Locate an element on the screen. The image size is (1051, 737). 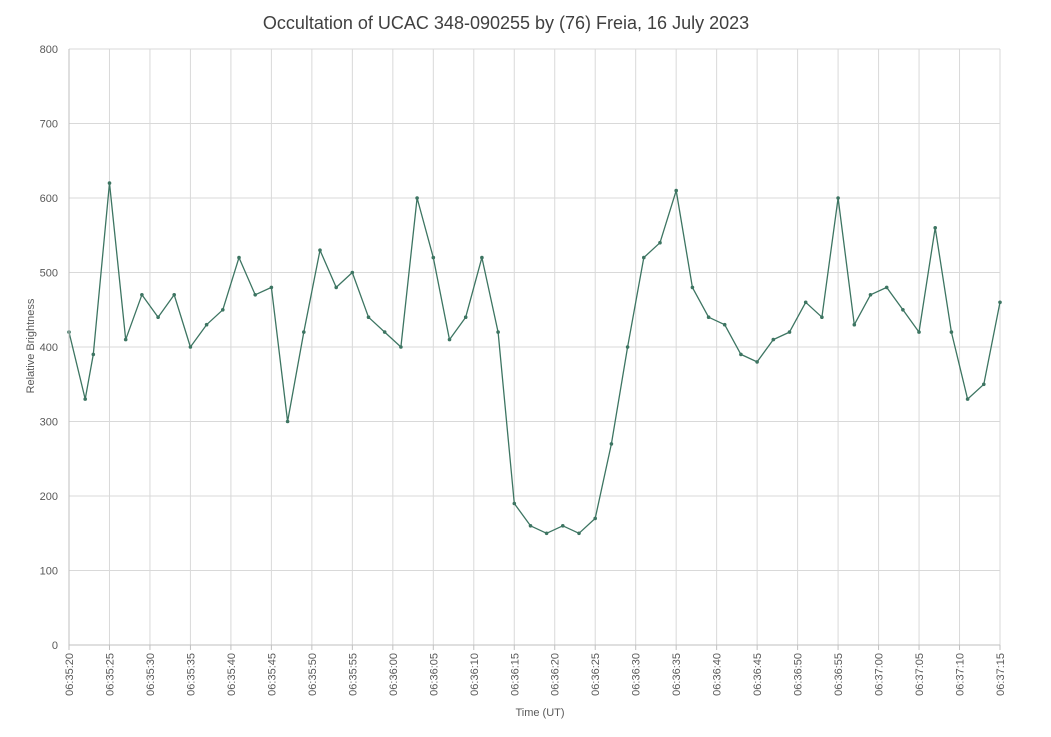
x-tick-label: 06:36:05 is located at coordinates (434, 674).